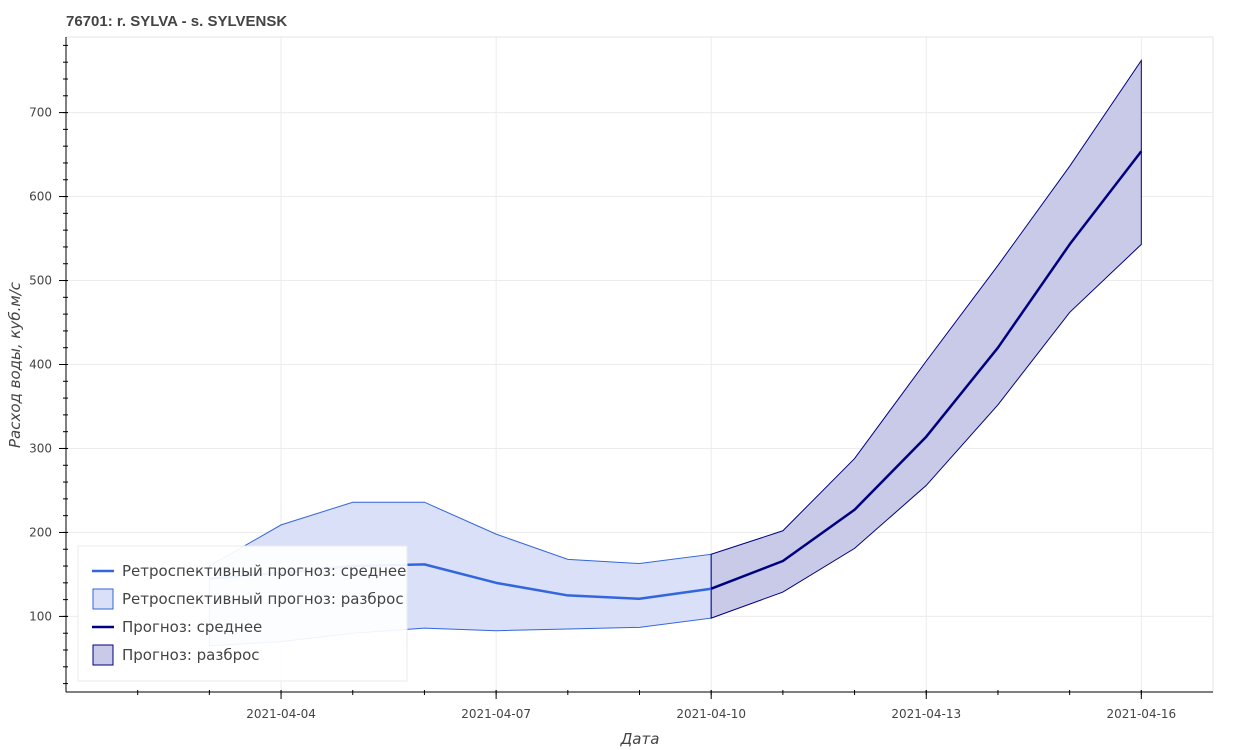 This screenshot has height=750, width=1250. Describe the element at coordinates (263, 599) in the screenshot. I see `legend-label: Ретроспективный прогноз: разброс` at that location.